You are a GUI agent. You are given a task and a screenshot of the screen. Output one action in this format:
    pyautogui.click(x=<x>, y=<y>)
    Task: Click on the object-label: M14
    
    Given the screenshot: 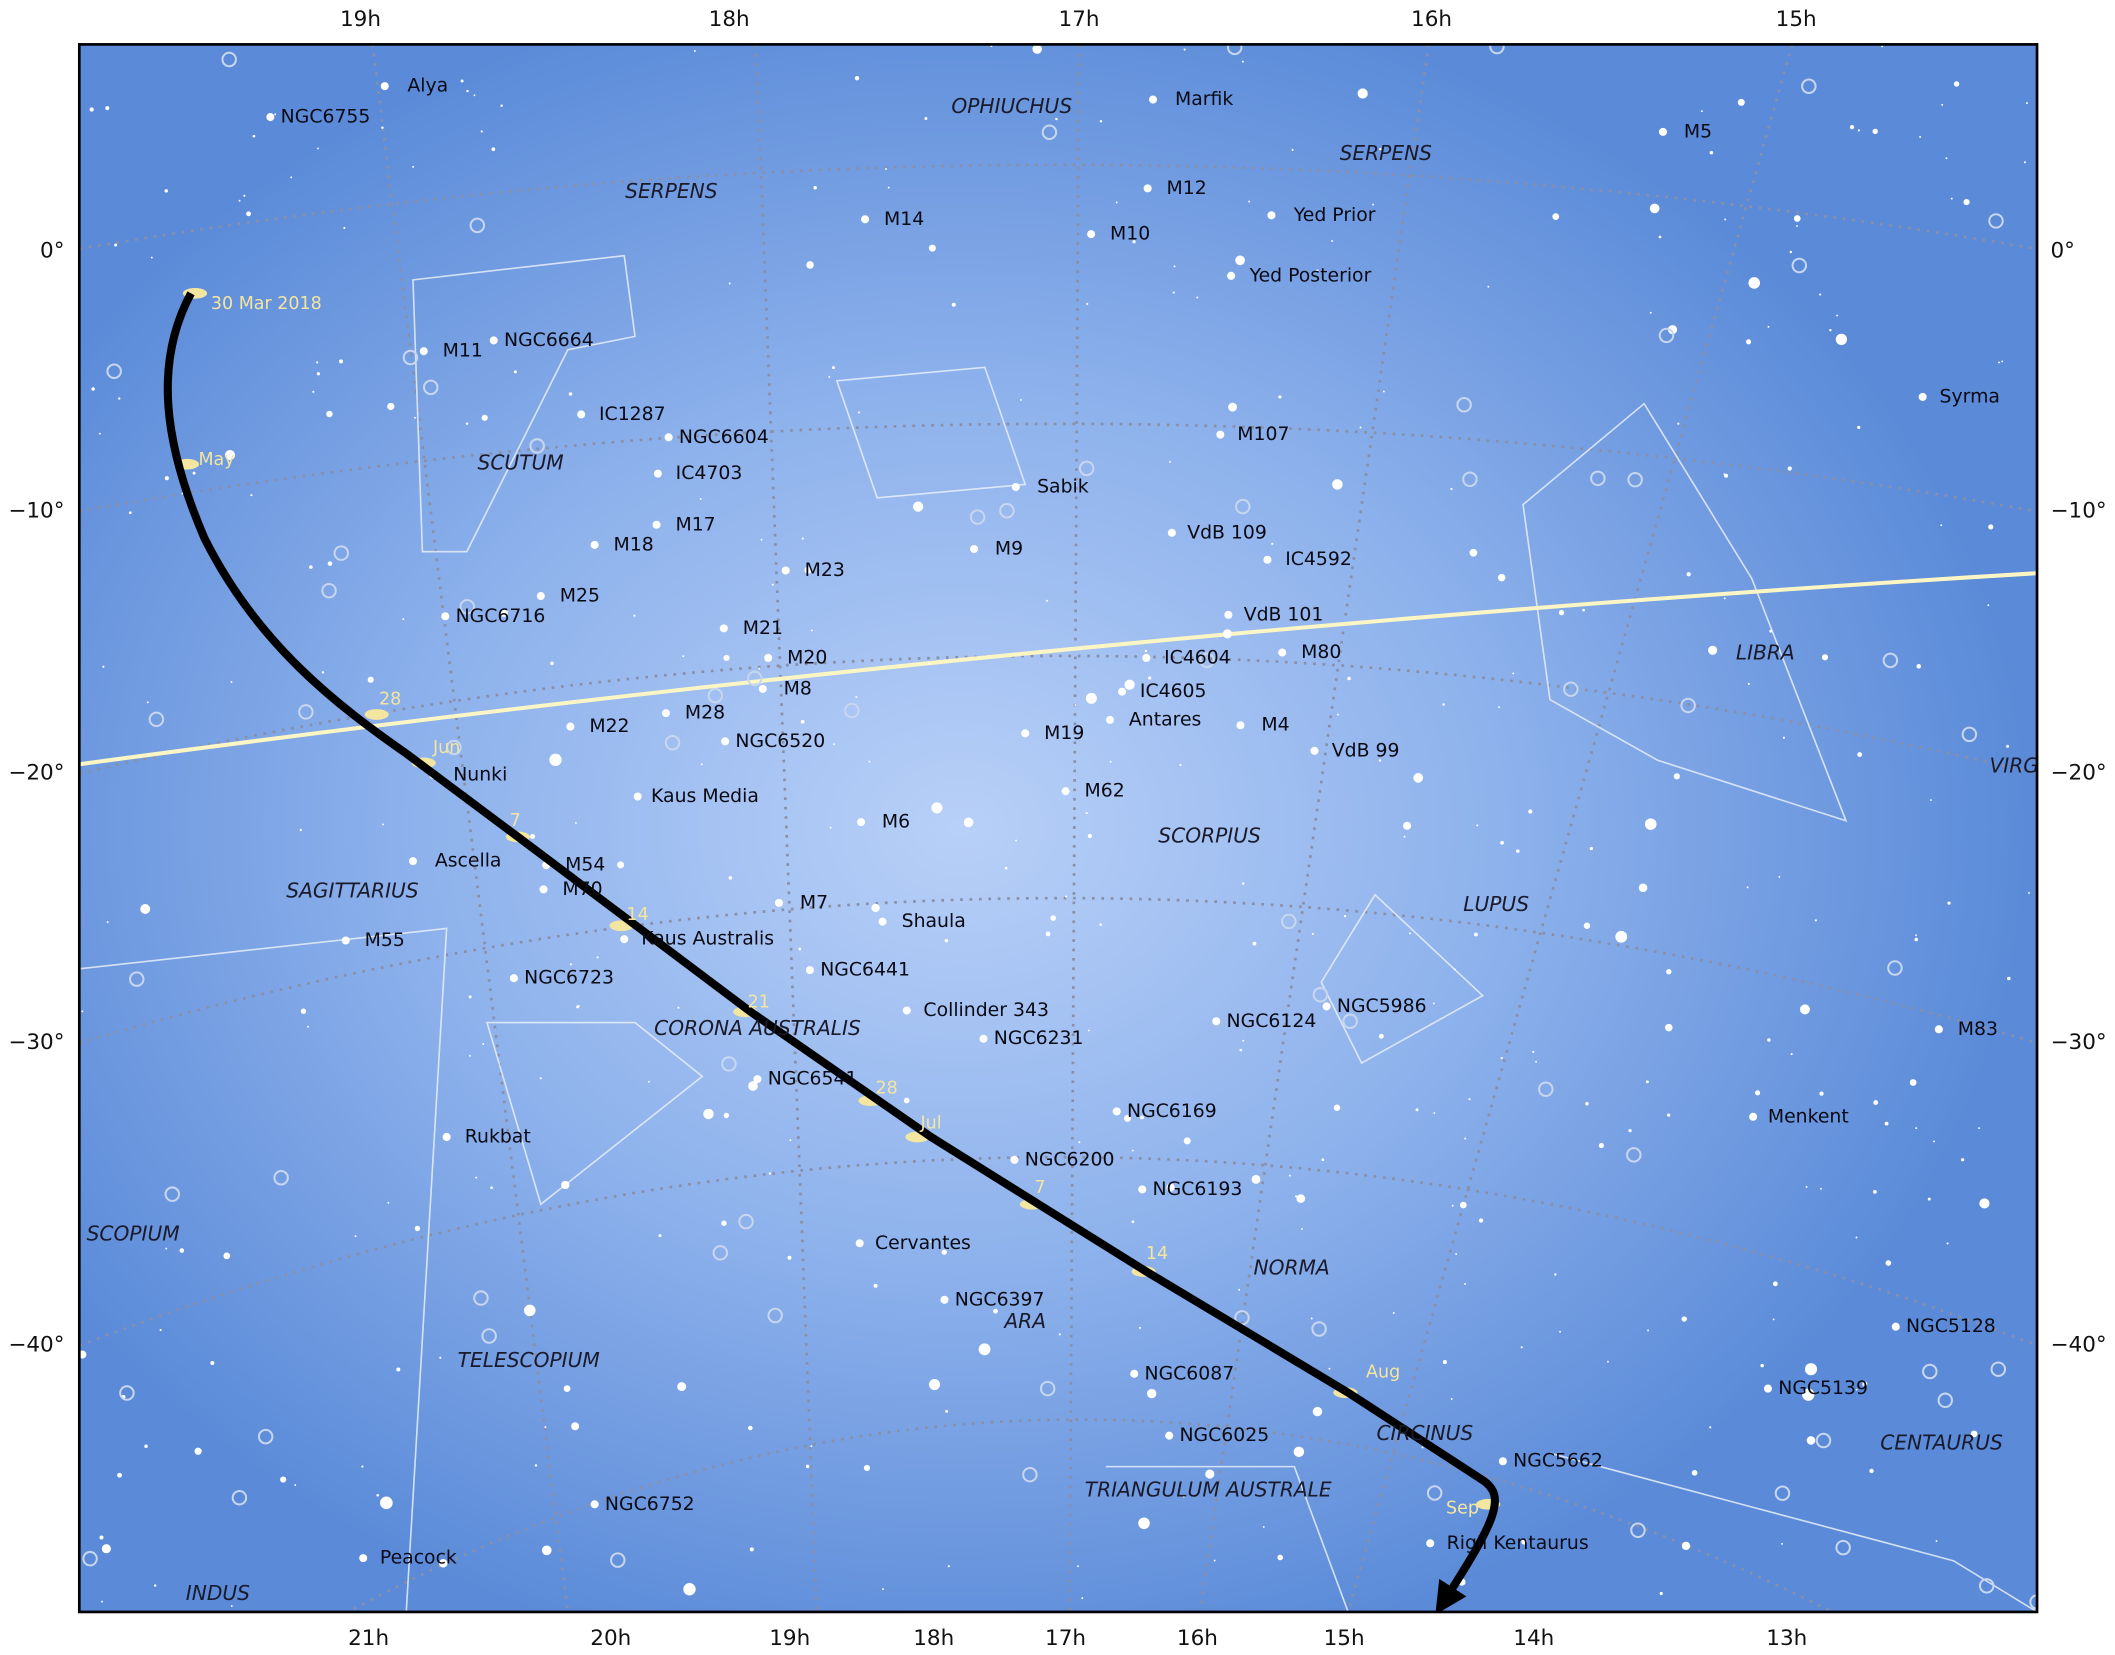 What is the action you would take?
    pyautogui.click(x=904, y=219)
    